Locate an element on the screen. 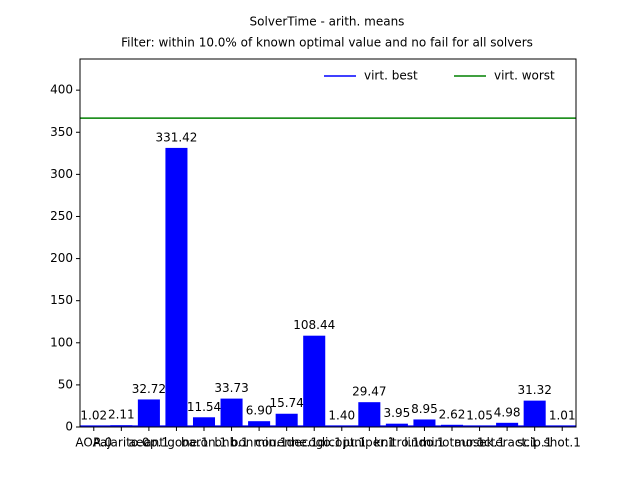 This screenshot has width=640, height=480. y-tick-label: 0 is located at coordinates (69, 427).